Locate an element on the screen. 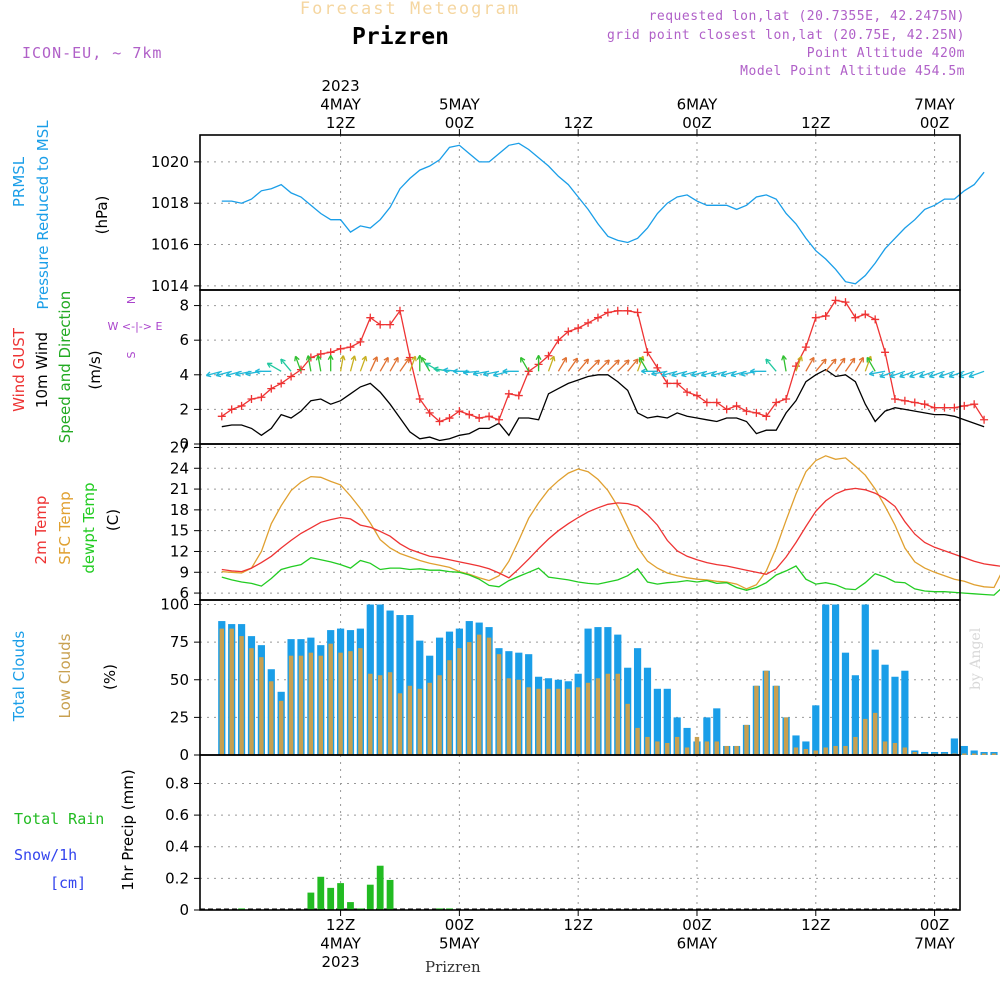 The width and height of the screenshot is (1000, 1000). point-altitude: Point Altitude 420m is located at coordinates (885, 53).